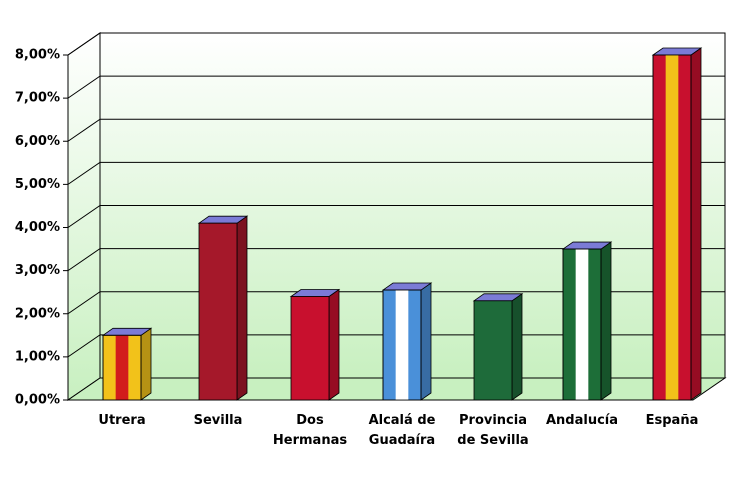 This screenshot has height=478, width=750. I want to click on y-tick-label: 6,00%, so click(37, 141).